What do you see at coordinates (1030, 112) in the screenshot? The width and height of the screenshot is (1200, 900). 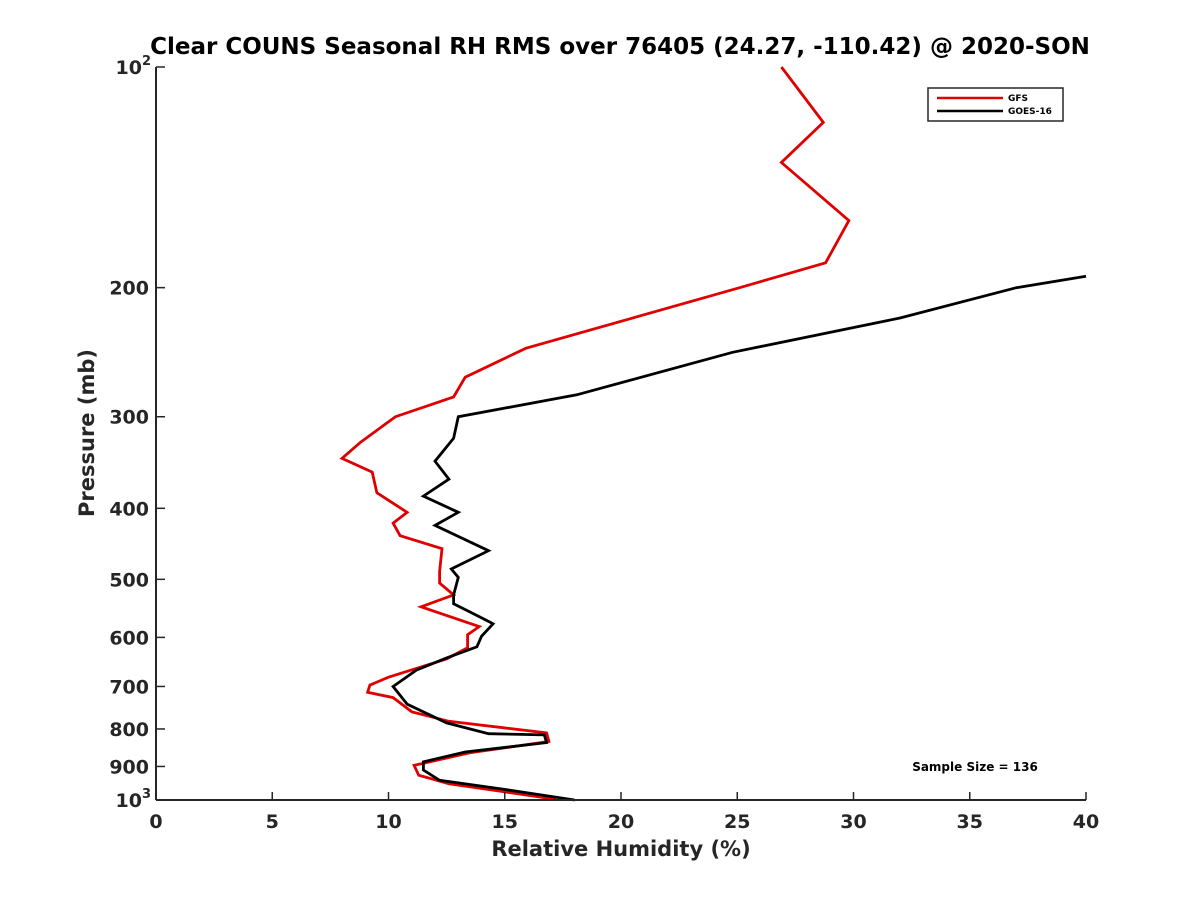 I see `legend-label-goes16: GOES-16` at bounding box center [1030, 112].